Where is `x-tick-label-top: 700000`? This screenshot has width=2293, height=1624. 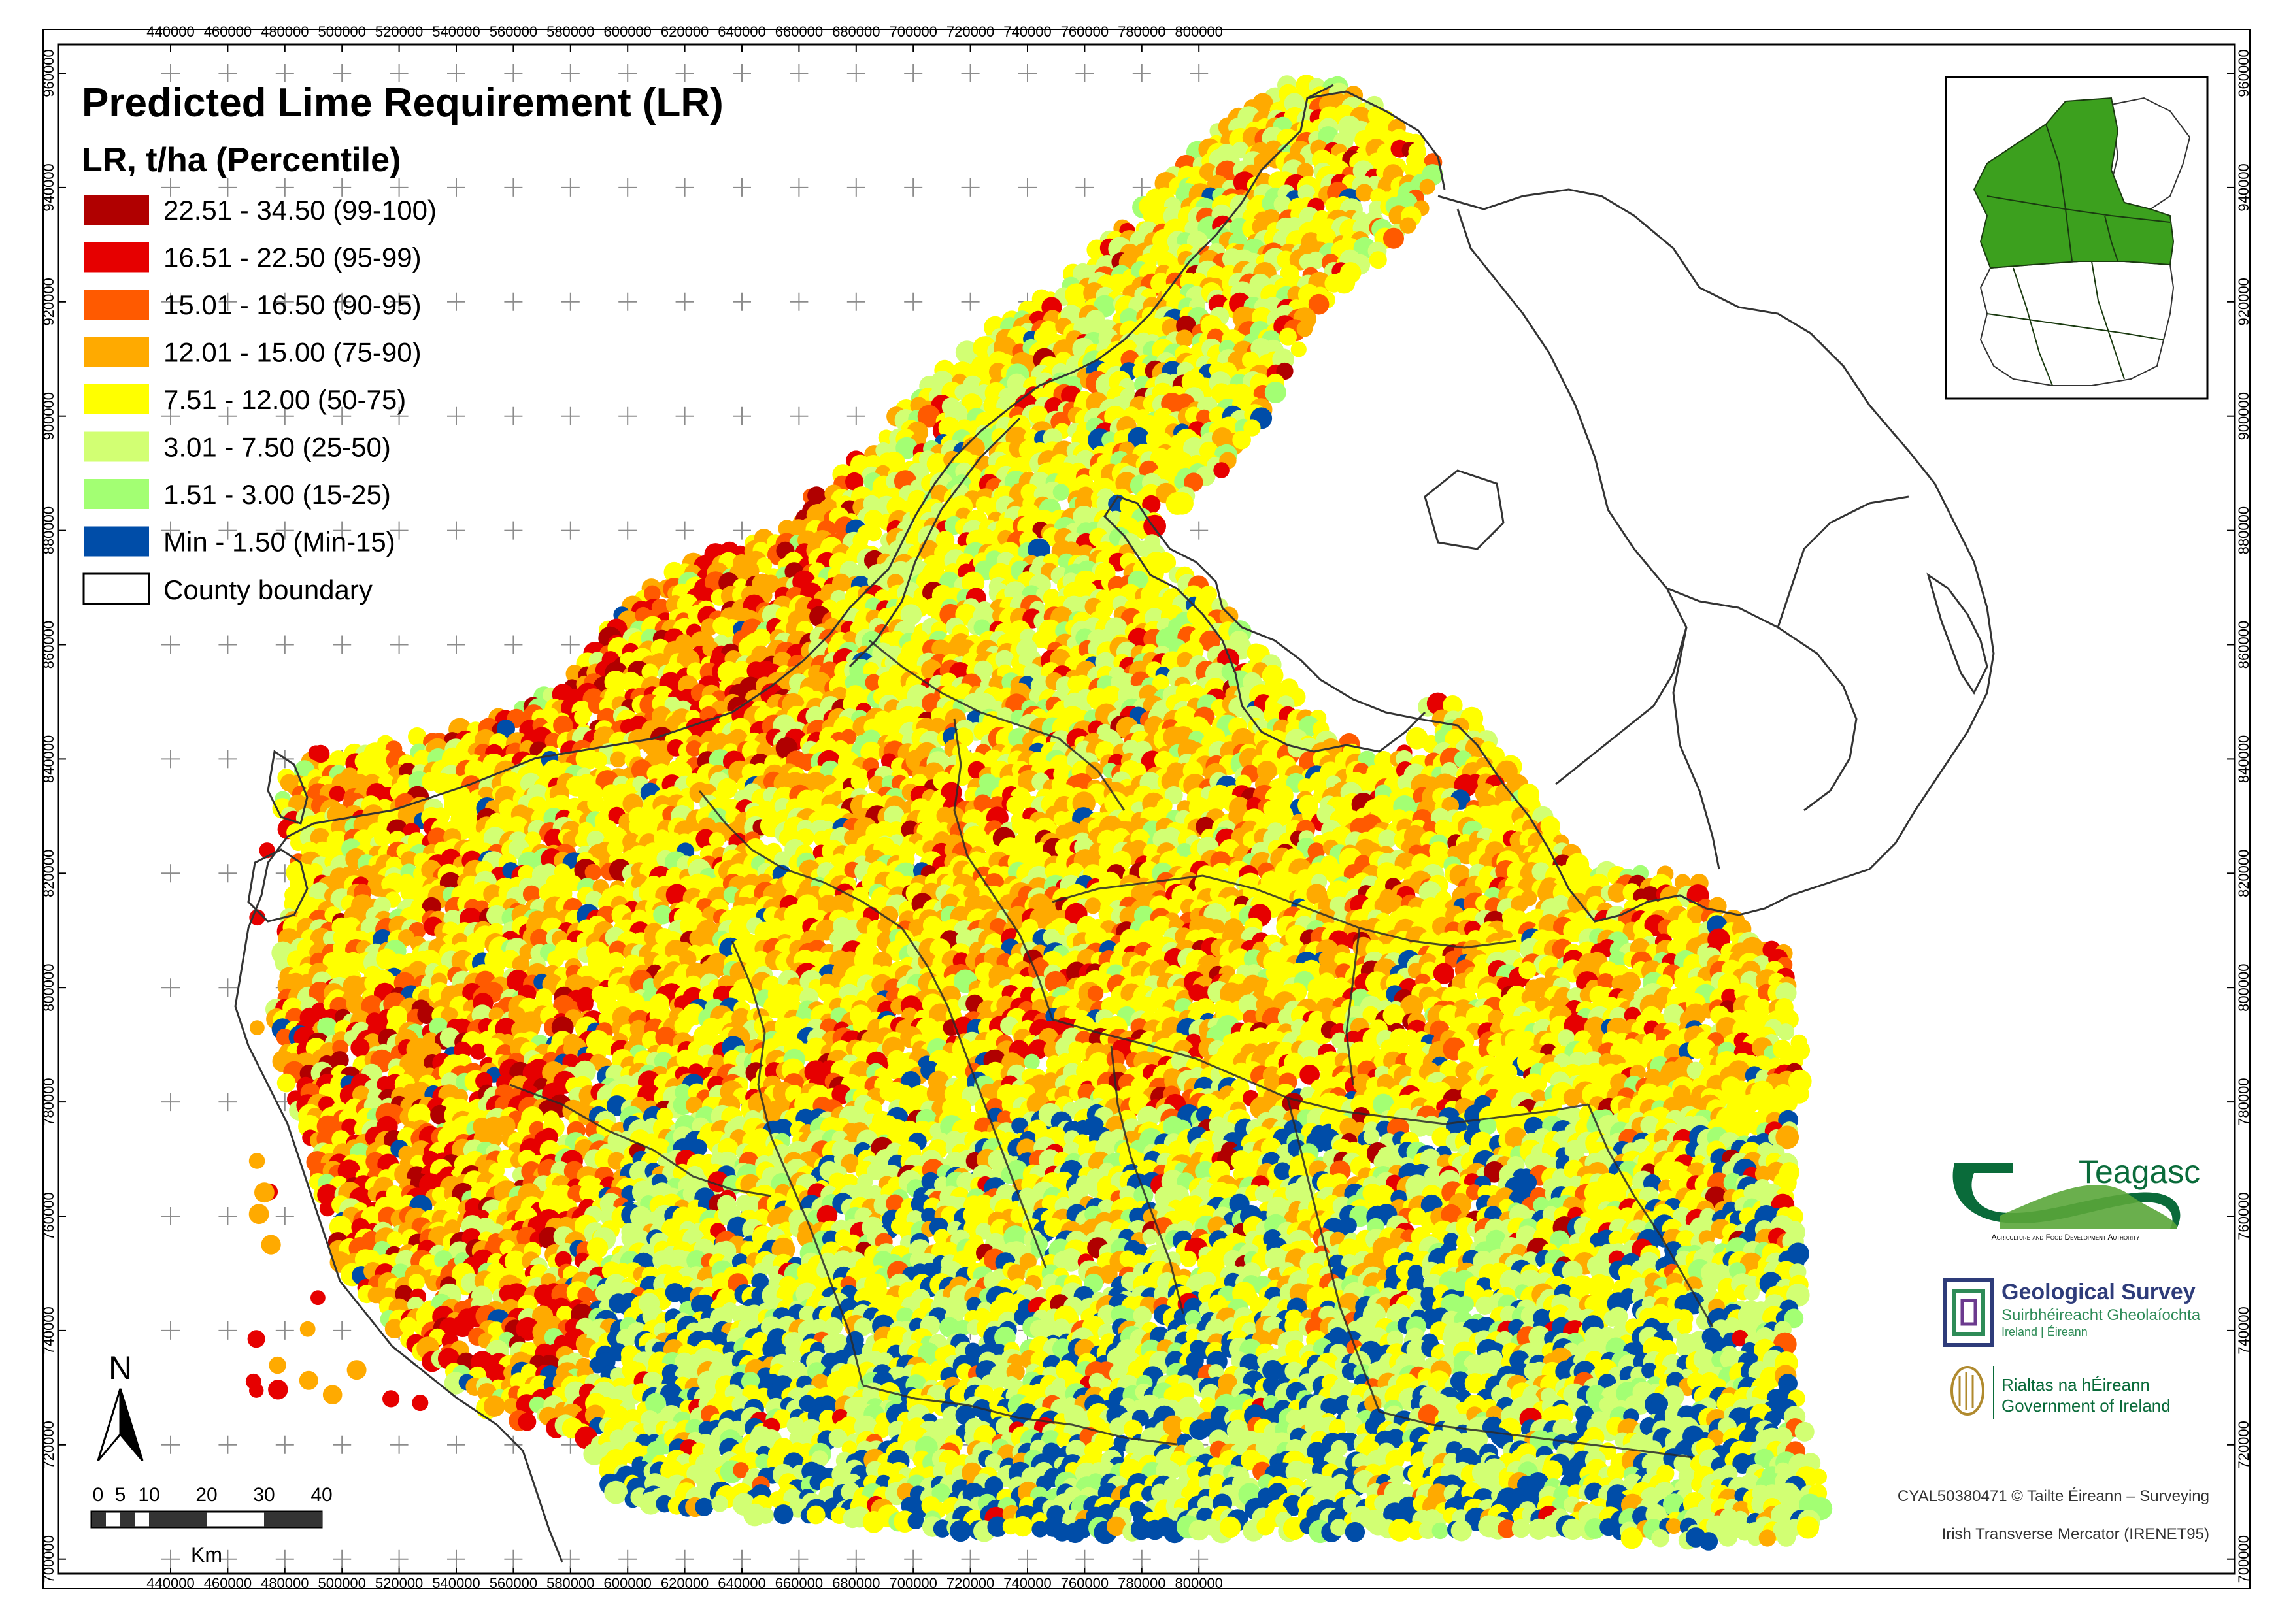 x-tick-label-top: 700000 is located at coordinates (913, 32).